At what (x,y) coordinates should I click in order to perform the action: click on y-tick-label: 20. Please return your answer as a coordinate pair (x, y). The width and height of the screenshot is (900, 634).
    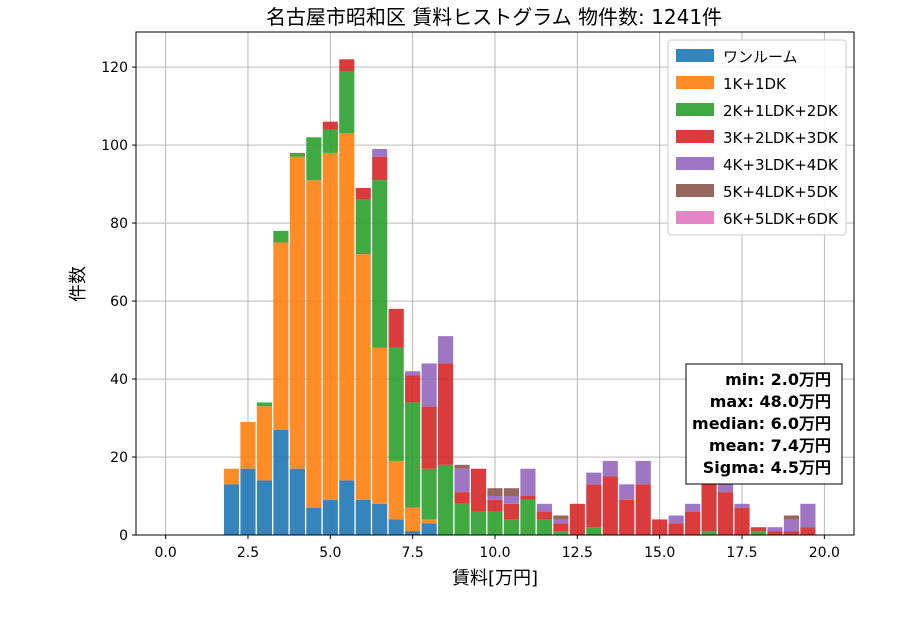
    Looking at the image, I should click on (119, 458).